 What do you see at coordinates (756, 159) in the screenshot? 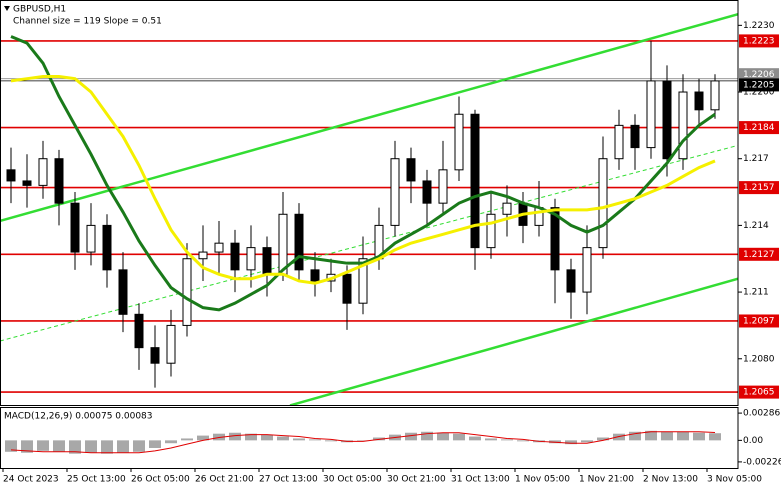
I see `y-tick-label: 1.217` at bounding box center [756, 159].